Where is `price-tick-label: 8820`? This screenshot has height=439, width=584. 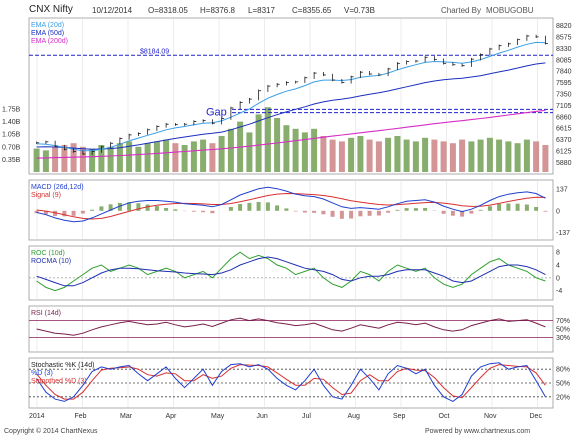 price-tick-label: 8820 is located at coordinates (564, 26).